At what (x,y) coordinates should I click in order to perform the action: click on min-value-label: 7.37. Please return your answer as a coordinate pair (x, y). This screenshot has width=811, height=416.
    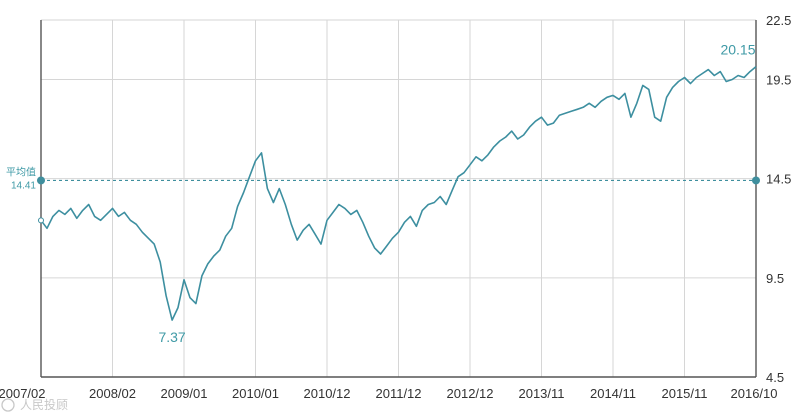
    Looking at the image, I should click on (171, 337).